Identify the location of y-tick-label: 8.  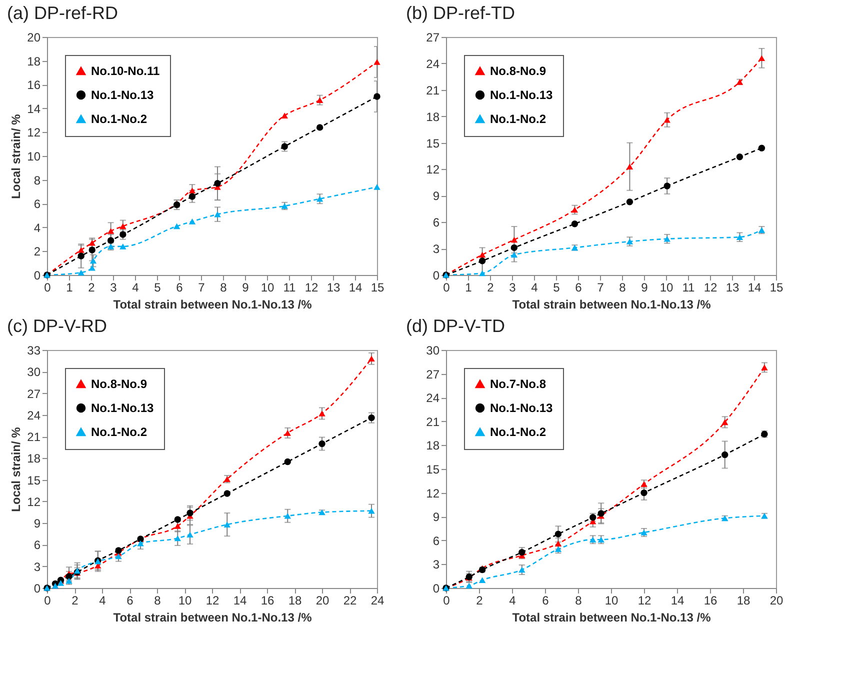
(37, 180).